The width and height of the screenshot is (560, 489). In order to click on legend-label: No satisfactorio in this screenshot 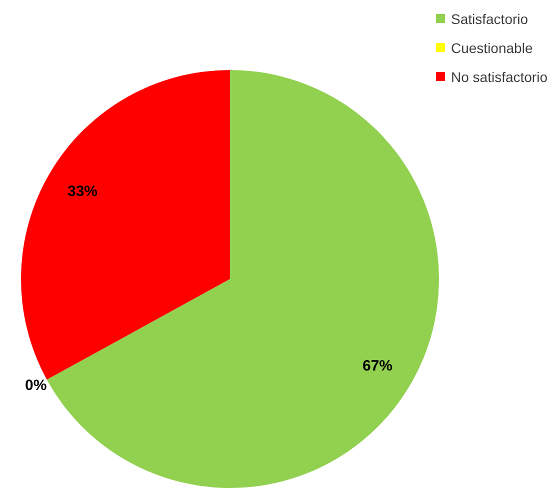, I will do `click(499, 76)`.